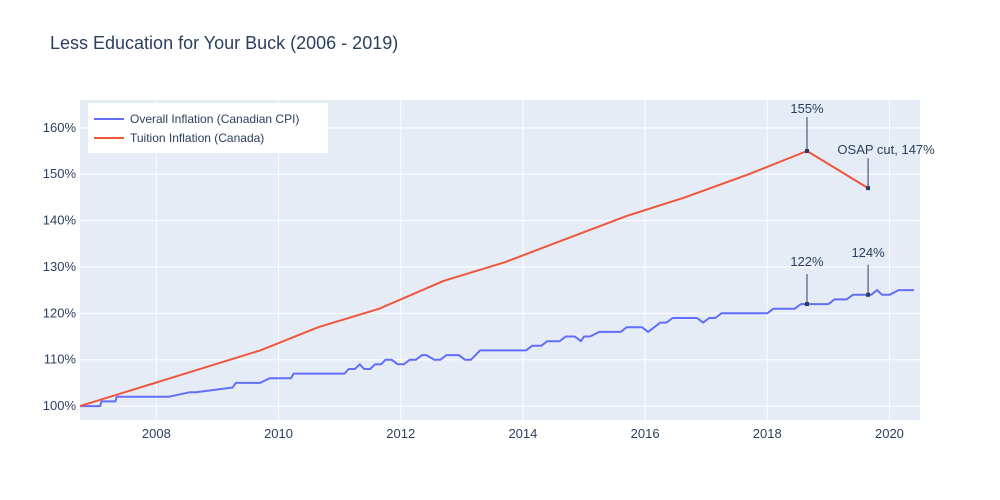  Describe the element at coordinates (197, 138) in the screenshot. I see `legend-label-tuition: Tuition Inflation (Canada)` at that location.